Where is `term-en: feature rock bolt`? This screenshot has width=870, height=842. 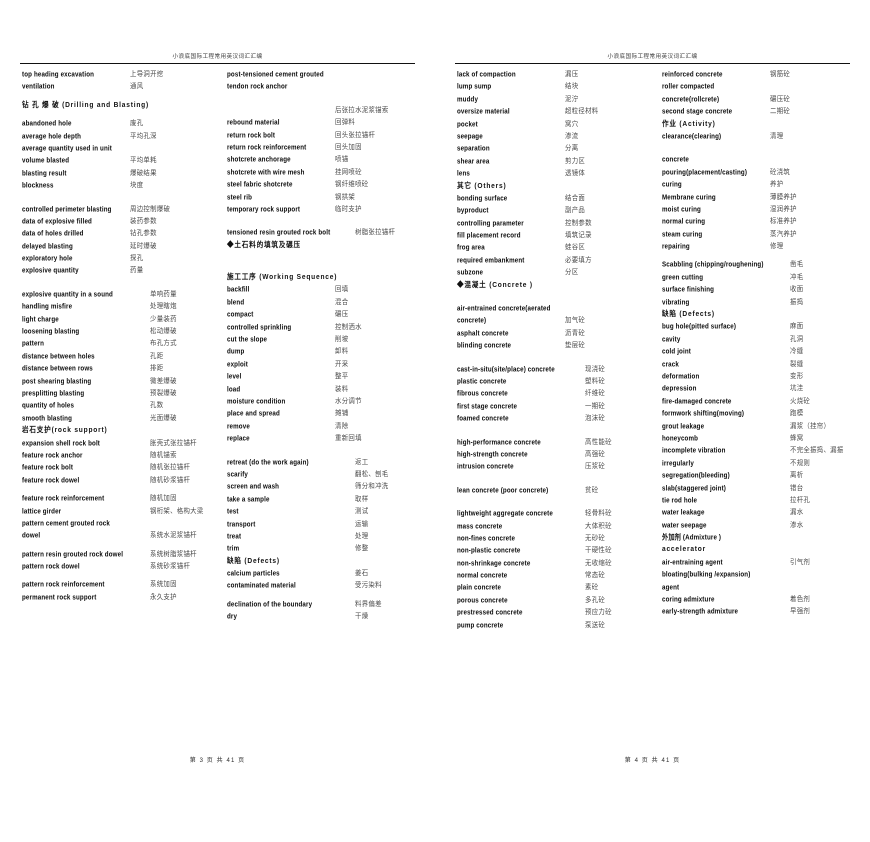 term-en: feature rock bolt is located at coordinates (48, 467).